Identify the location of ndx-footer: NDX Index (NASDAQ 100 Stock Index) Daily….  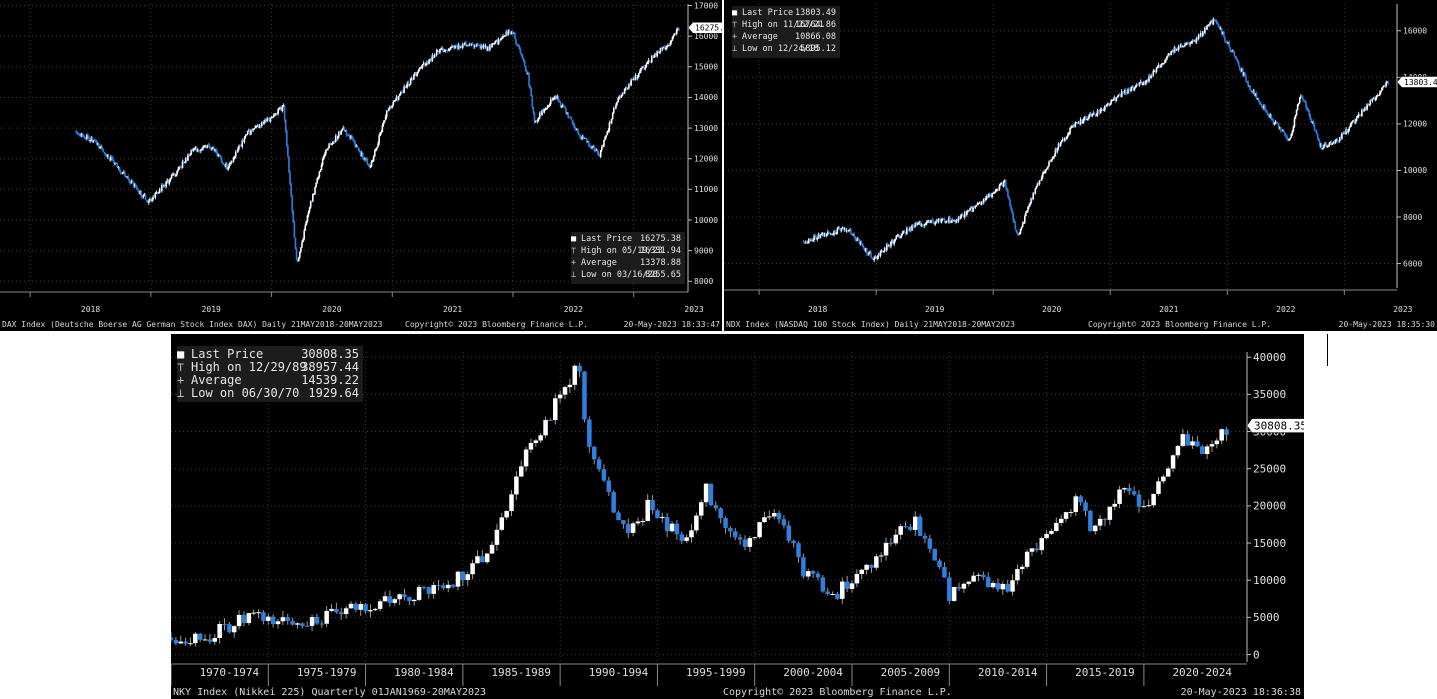
(1080, 325).